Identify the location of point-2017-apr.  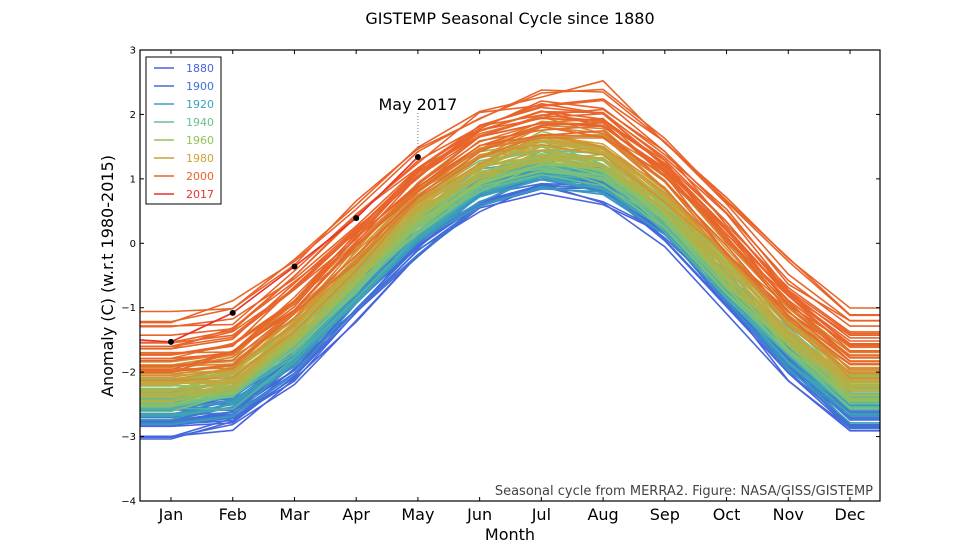
(356, 218).